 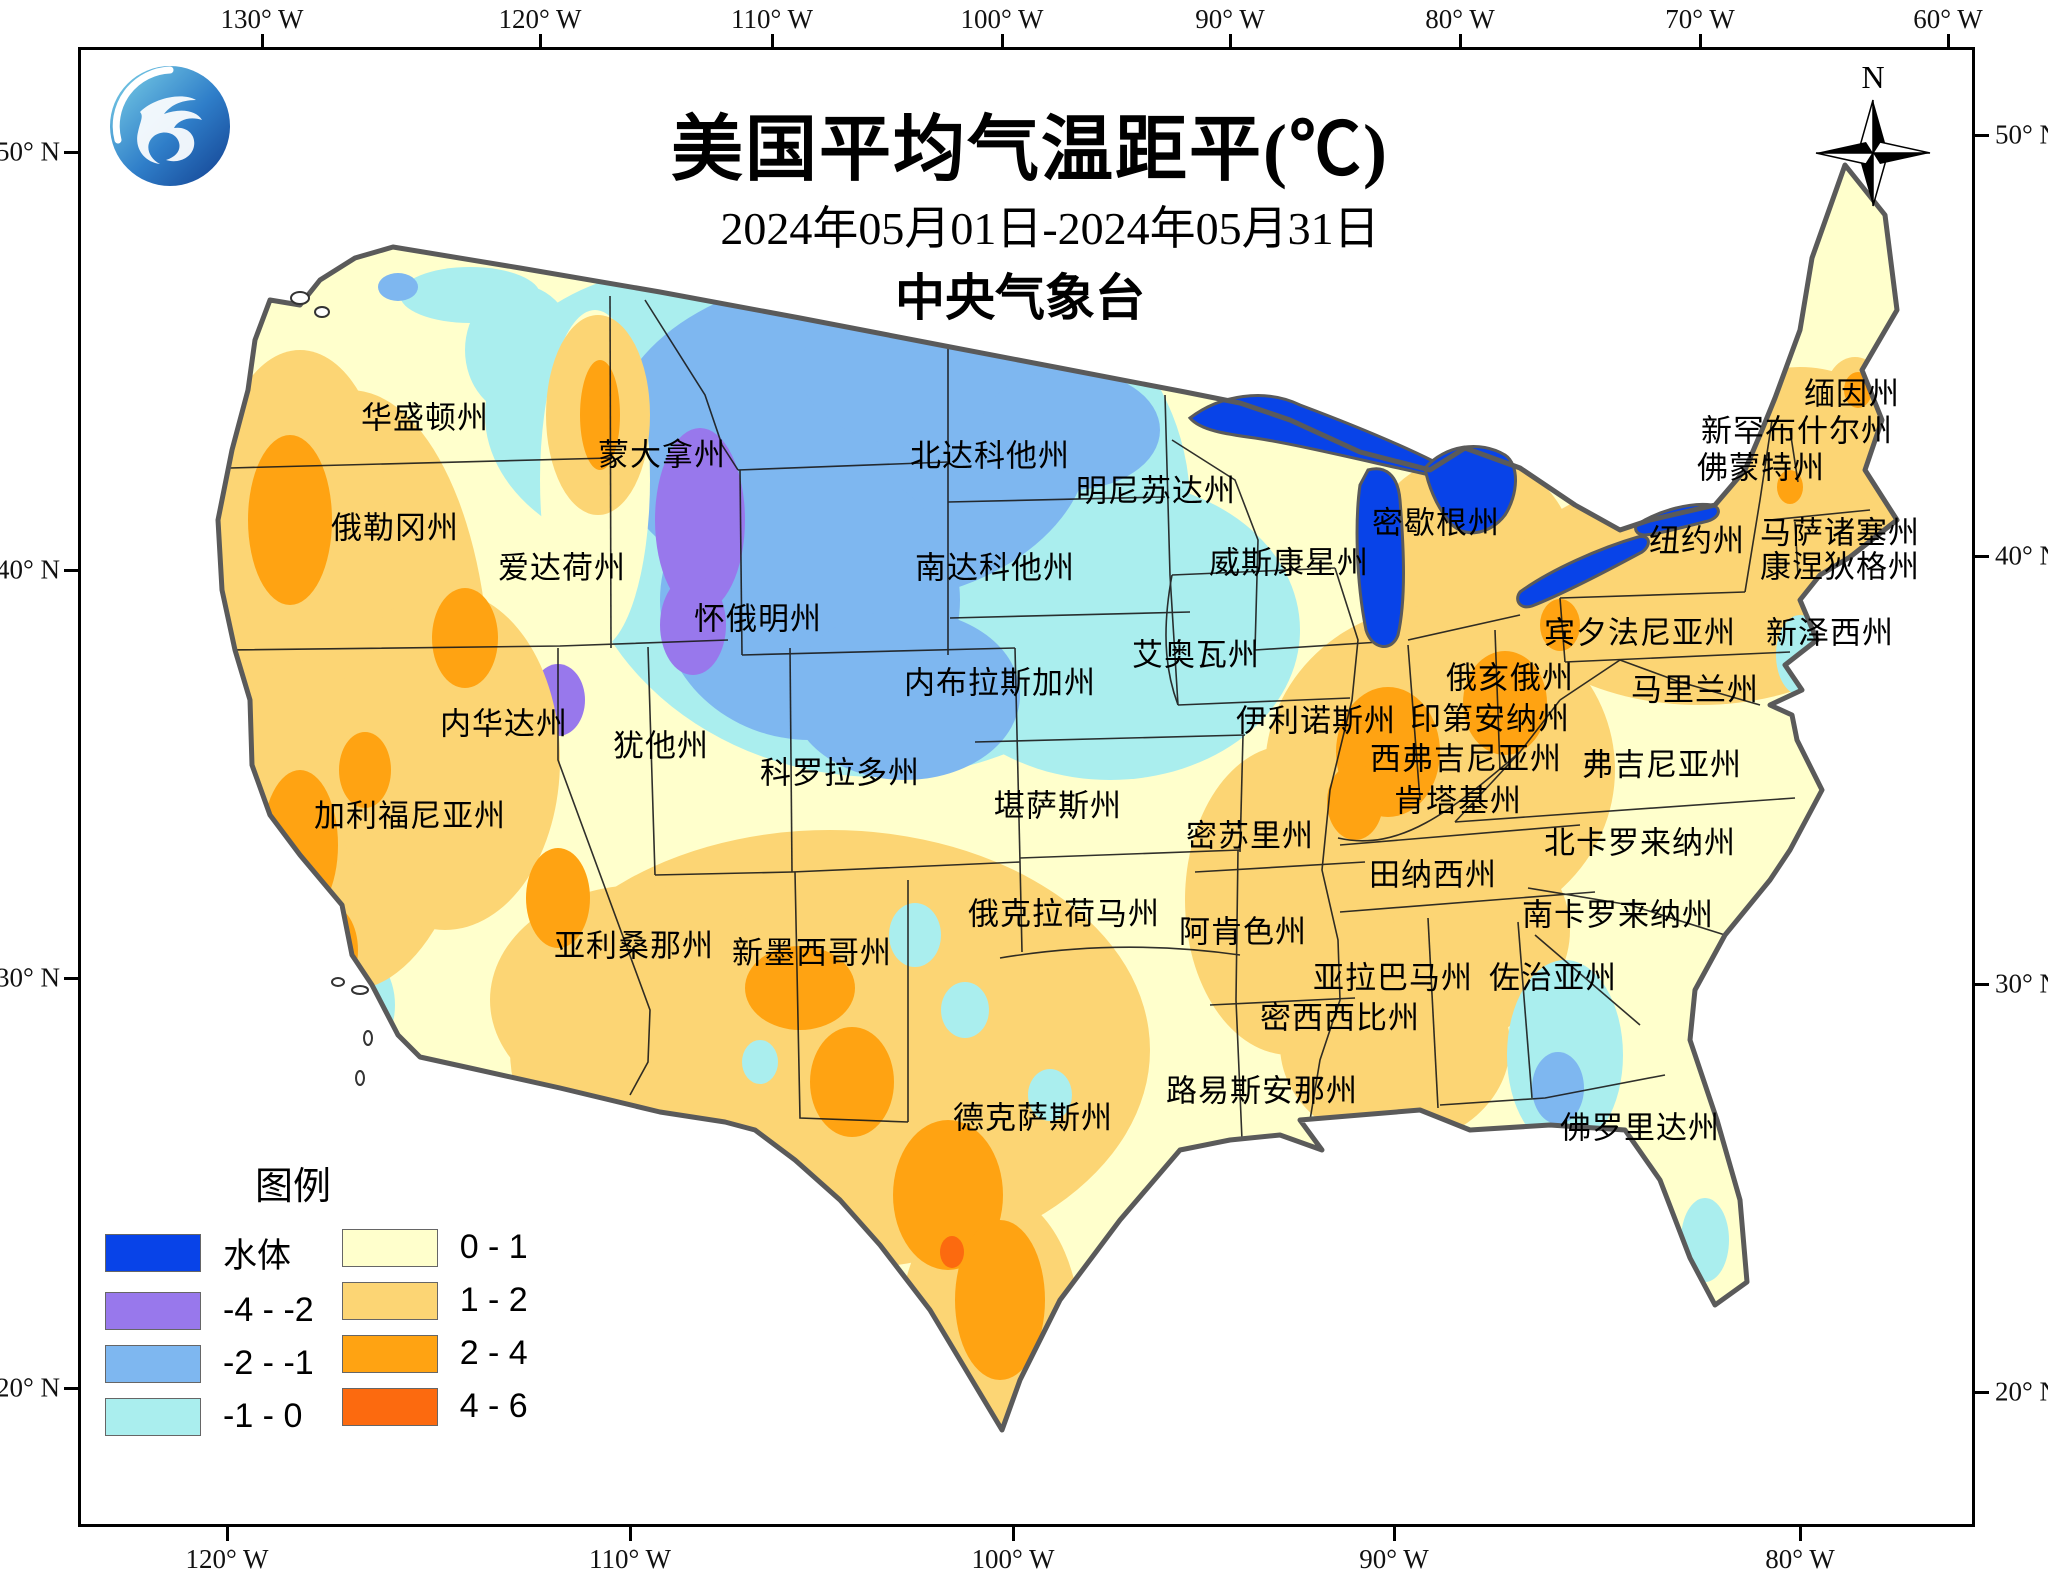 What do you see at coordinates (1872, 77) in the screenshot?
I see `compass-north-label: N` at bounding box center [1872, 77].